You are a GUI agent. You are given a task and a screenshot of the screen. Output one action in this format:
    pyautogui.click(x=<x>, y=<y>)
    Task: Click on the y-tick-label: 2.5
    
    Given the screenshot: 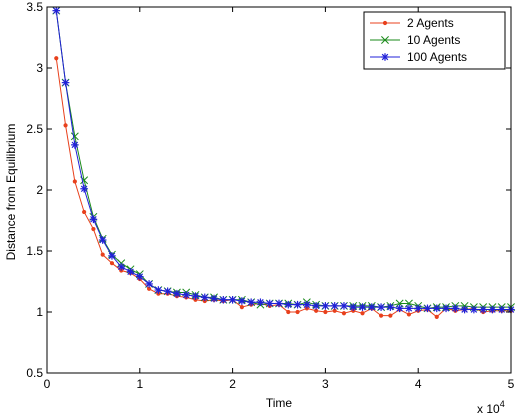 What is the action you would take?
    pyautogui.click(x=34, y=129)
    